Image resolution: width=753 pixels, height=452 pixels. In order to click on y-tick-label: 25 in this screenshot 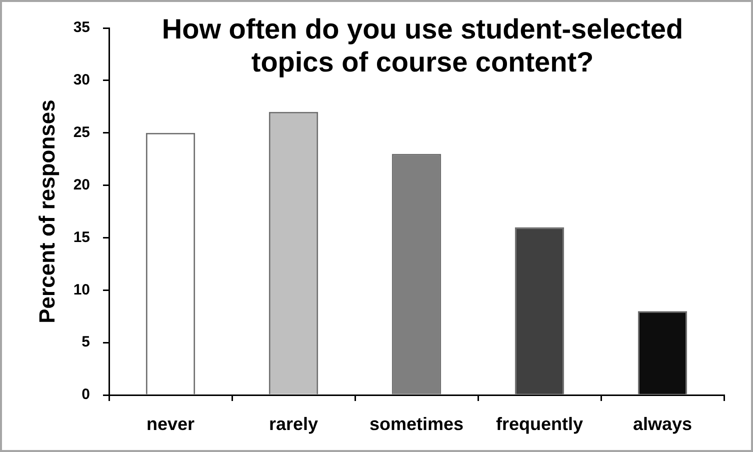, I will do `click(81, 132)`.